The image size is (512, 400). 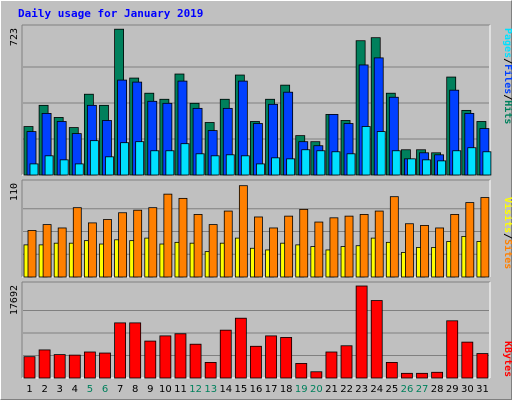 I want to click on x-tick-label: 13, so click(x=210, y=389).